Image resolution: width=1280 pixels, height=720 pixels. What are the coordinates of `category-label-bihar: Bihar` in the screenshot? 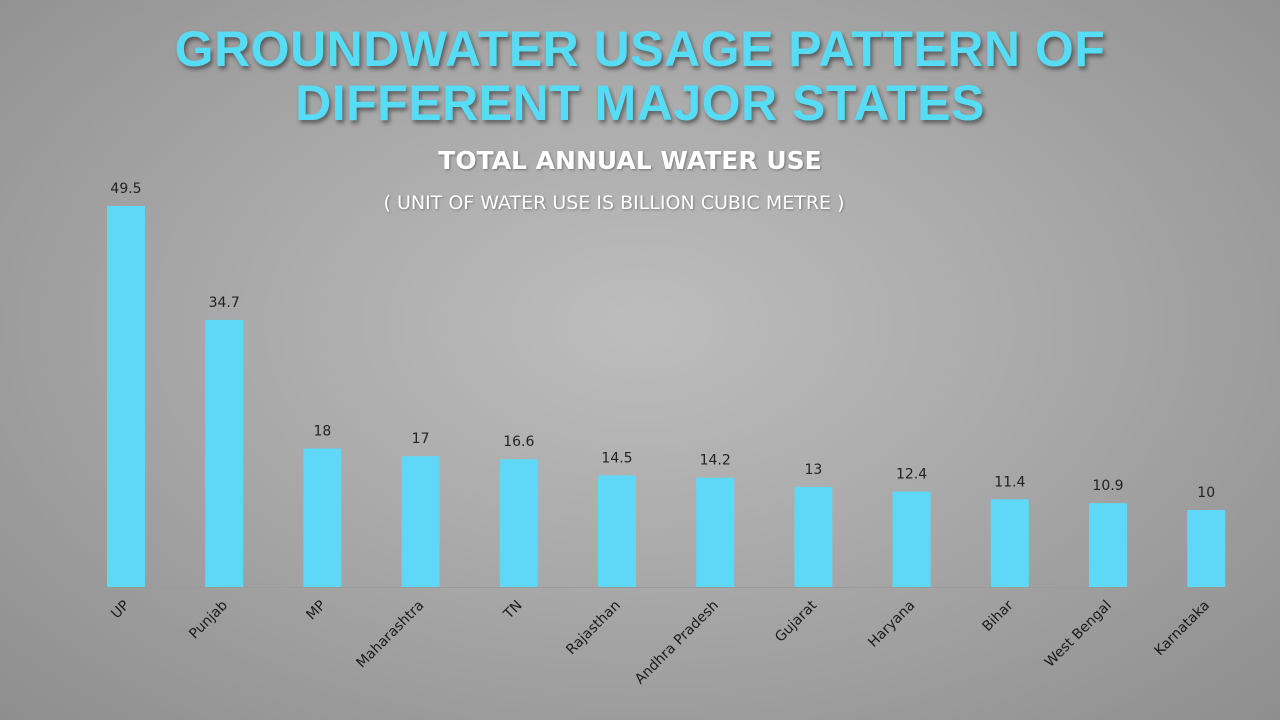 It's located at (997, 615).